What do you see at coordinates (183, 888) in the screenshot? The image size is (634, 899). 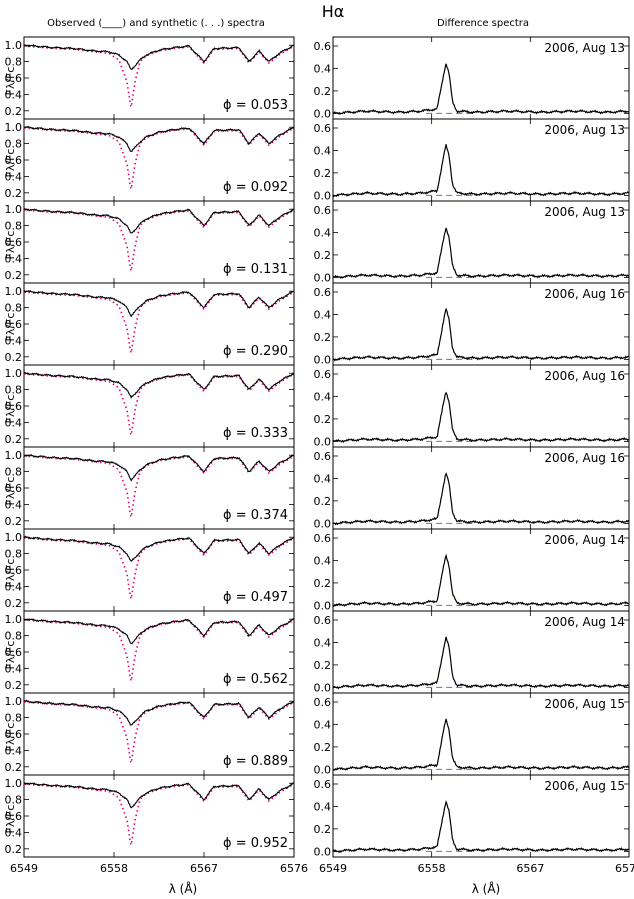 I see `left-x-axis-label: λ (Å)` at bounding box center [183, 888].